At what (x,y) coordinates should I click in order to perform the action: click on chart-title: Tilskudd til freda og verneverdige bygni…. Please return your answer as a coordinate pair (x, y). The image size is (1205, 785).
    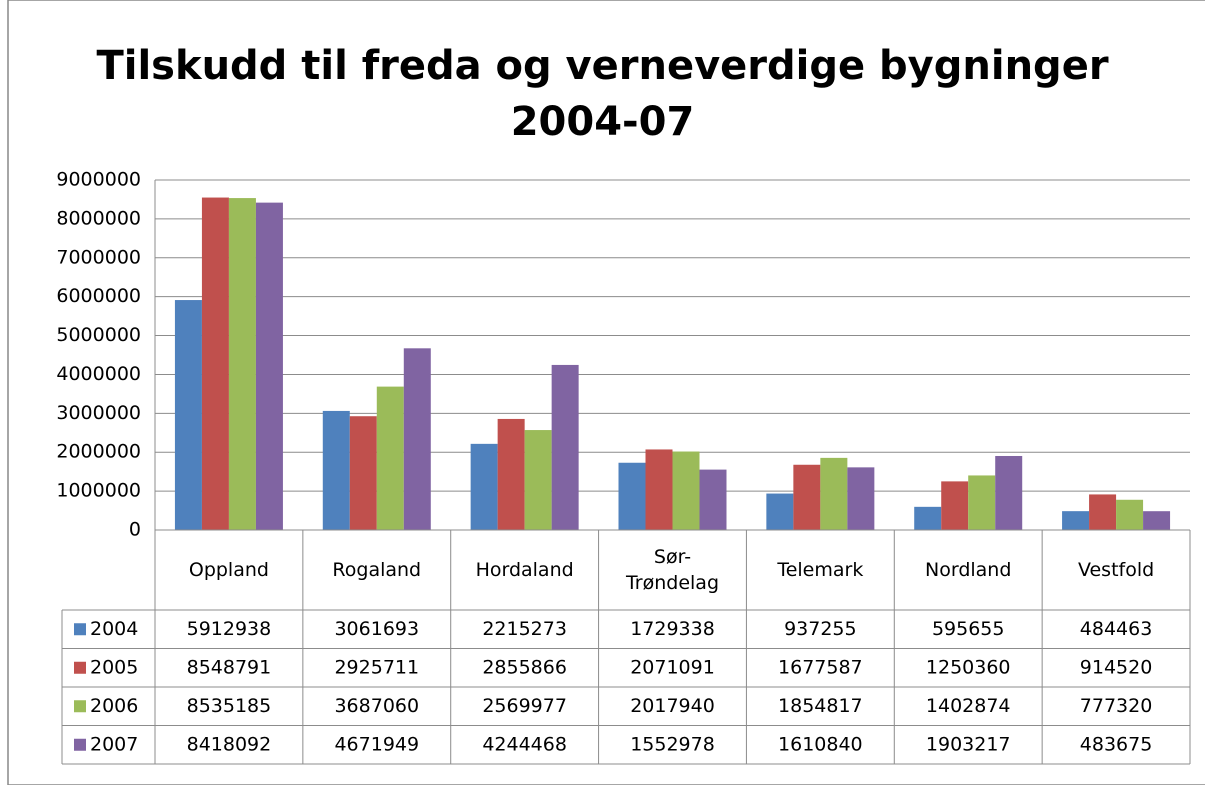
    Looking at the image, I should click on (602, 94).